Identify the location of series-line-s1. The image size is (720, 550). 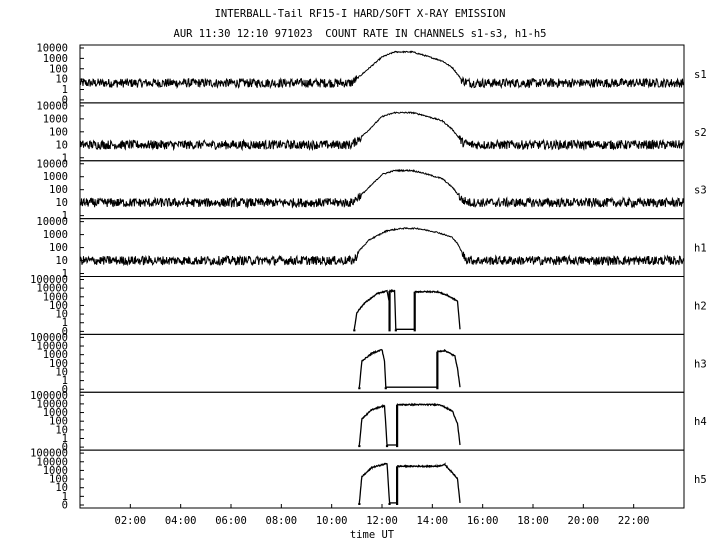
(382, 70).